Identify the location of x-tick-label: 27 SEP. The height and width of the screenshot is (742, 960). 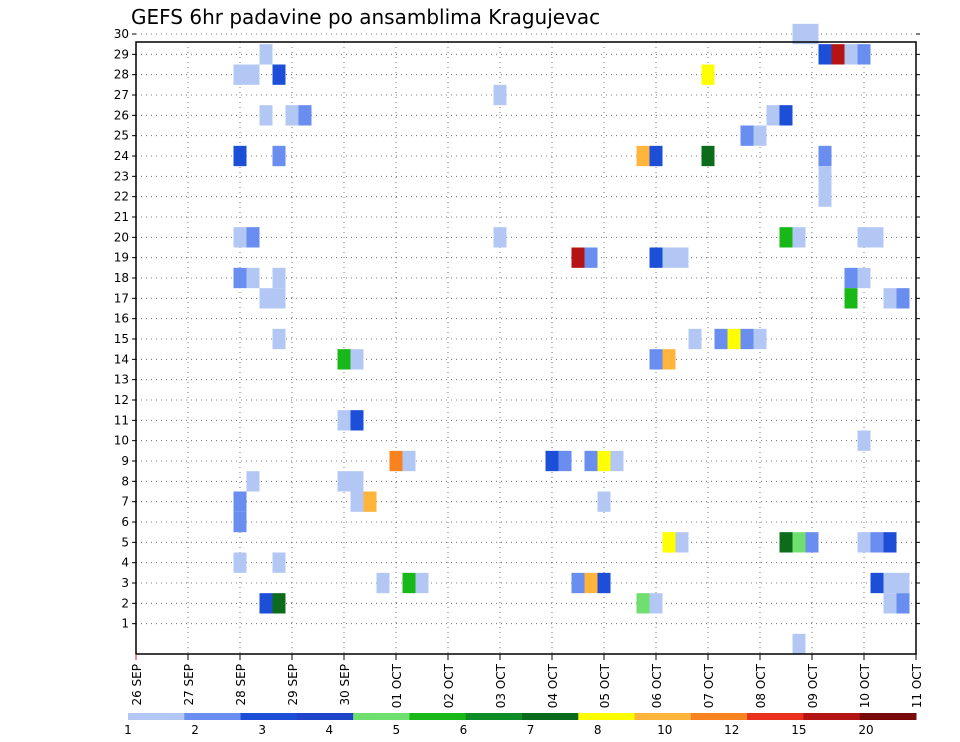
(189, 685).